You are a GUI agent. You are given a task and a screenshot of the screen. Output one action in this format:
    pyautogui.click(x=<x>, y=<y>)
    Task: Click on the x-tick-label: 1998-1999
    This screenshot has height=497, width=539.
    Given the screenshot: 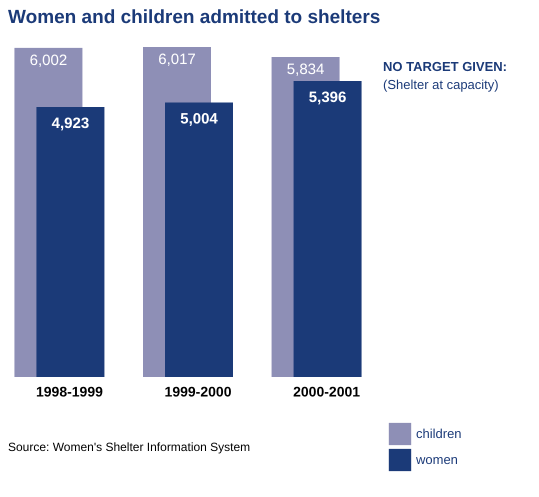 What is the action you would take?
    pyautogui.click(x=70, y=392)
    